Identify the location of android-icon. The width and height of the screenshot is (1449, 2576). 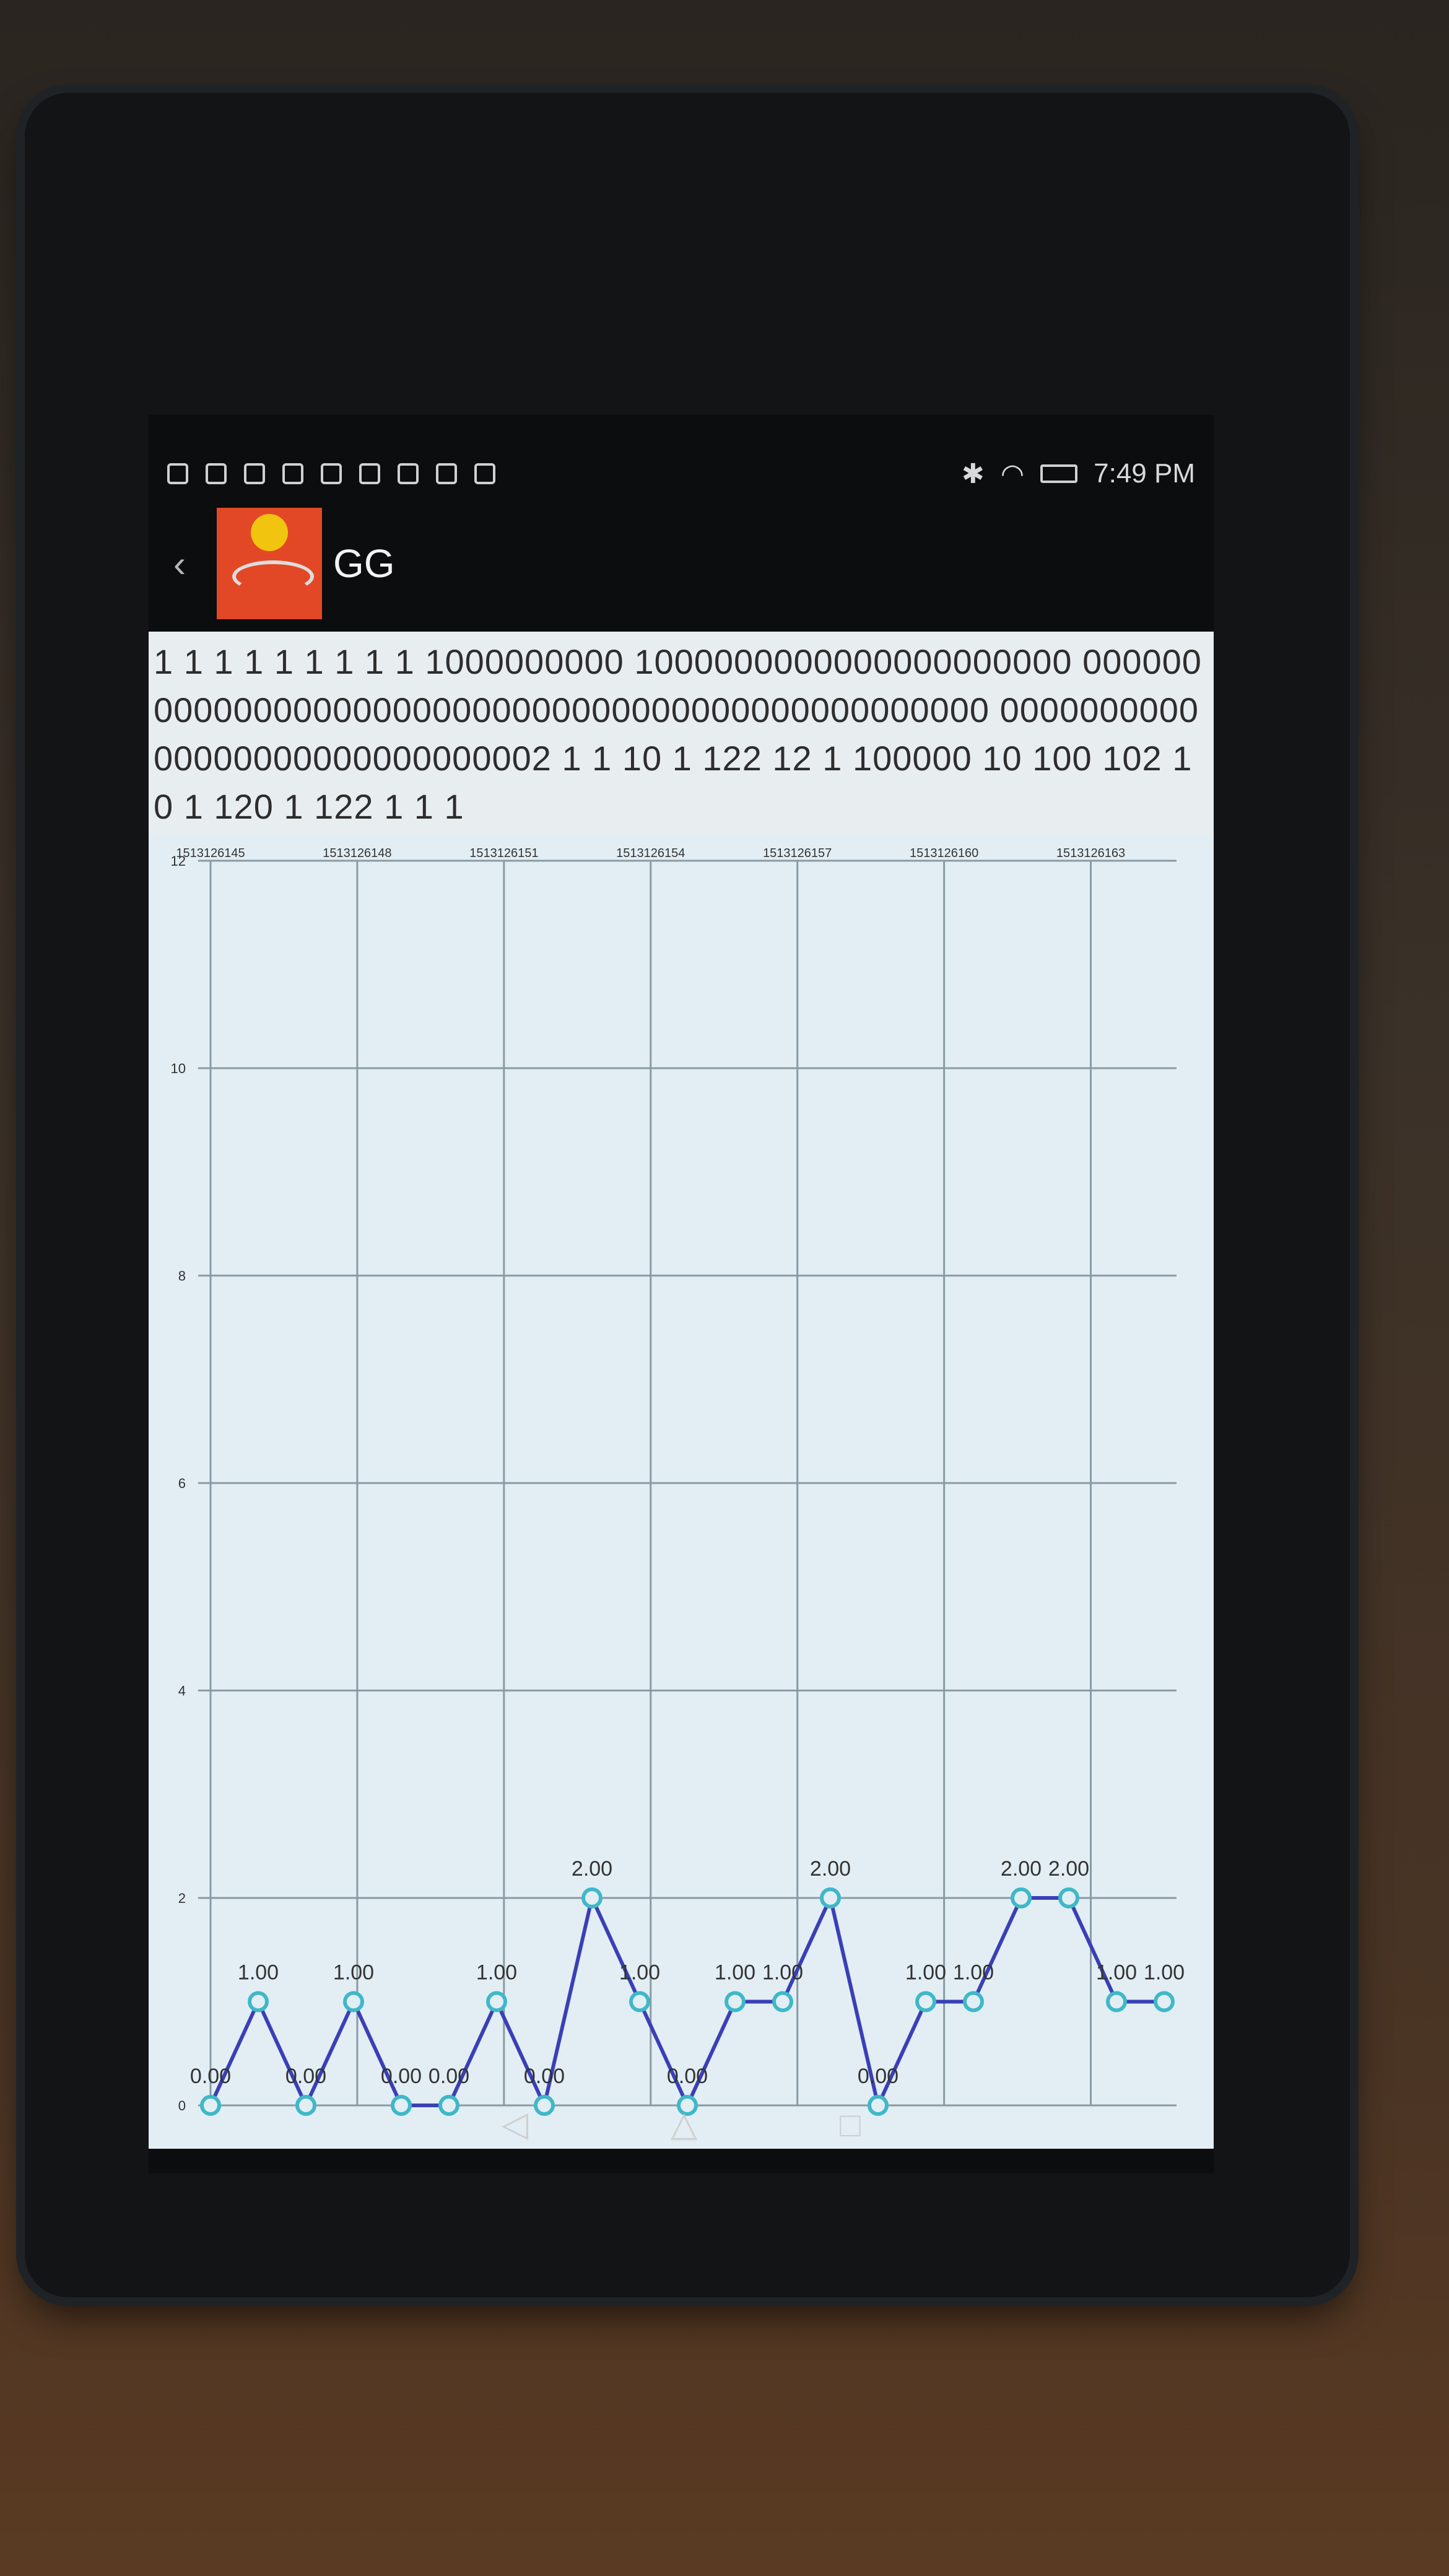
(484, 473).